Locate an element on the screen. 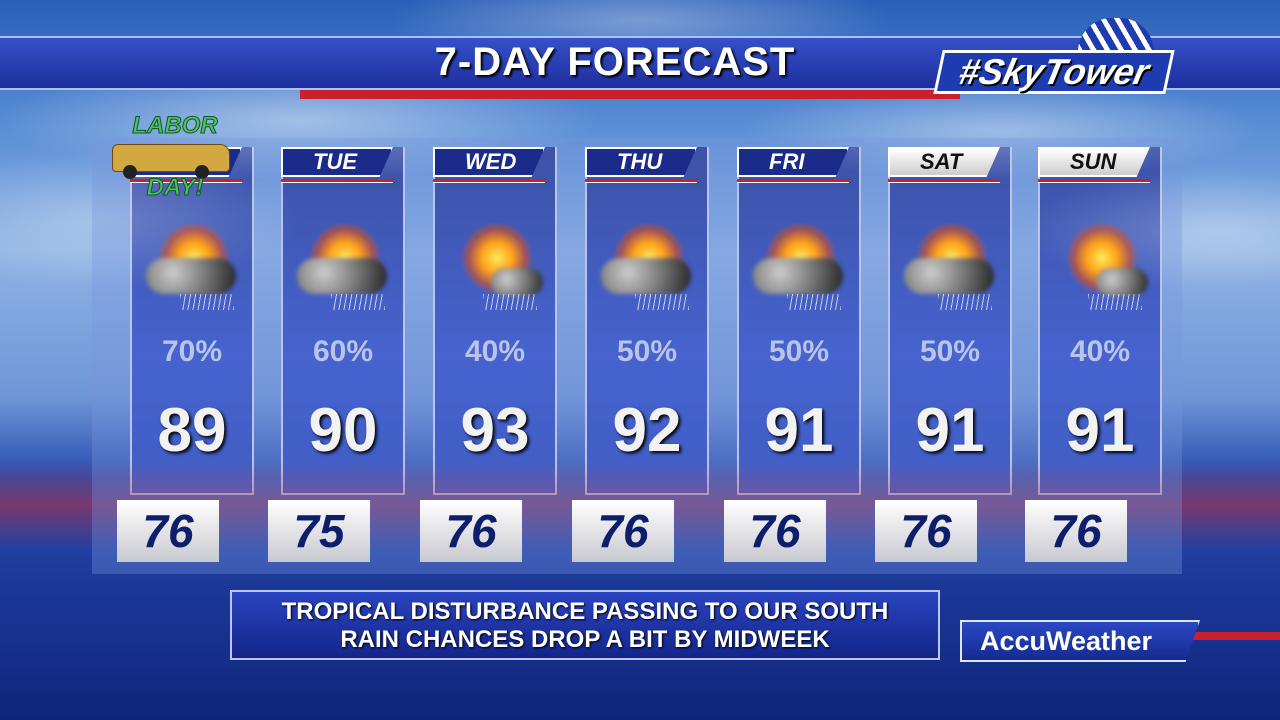  day-column: WED 40% 93 76 is located at coordinates (488, 354).